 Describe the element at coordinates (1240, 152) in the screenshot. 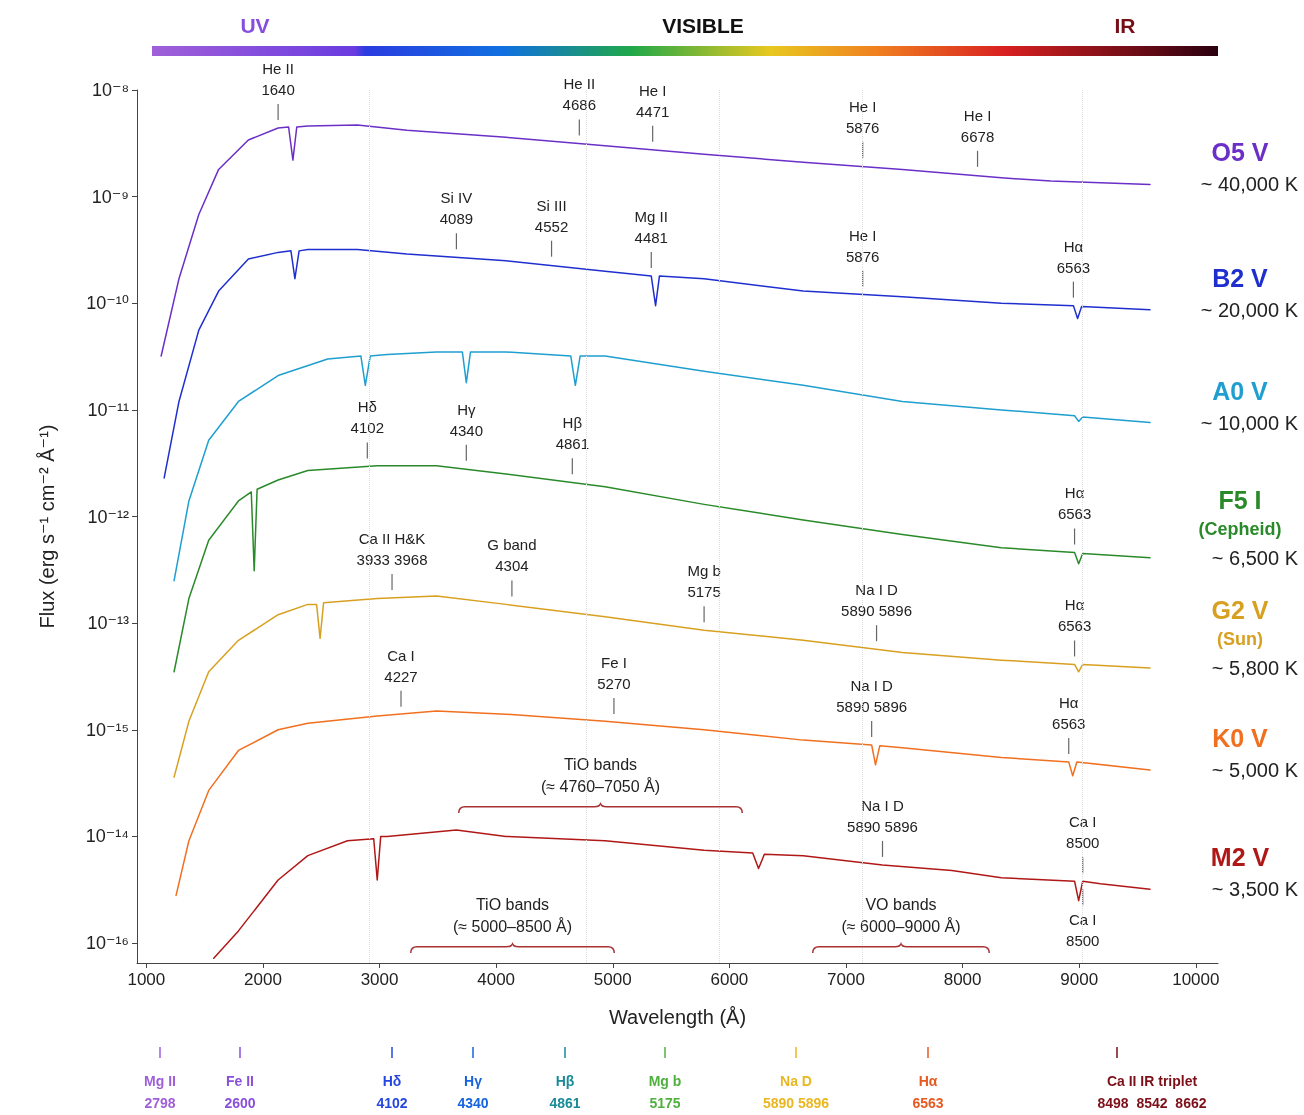

I see `text: O5 V` at that location.